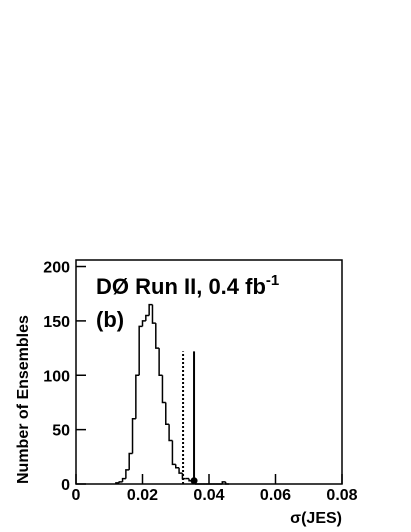 Image resolution: width=411 pixels, height=532 pixels. What do you see at coordinates (110, 319) in the screenshot?
I see `panel-label: (b)` at bounding box center [110, 319].